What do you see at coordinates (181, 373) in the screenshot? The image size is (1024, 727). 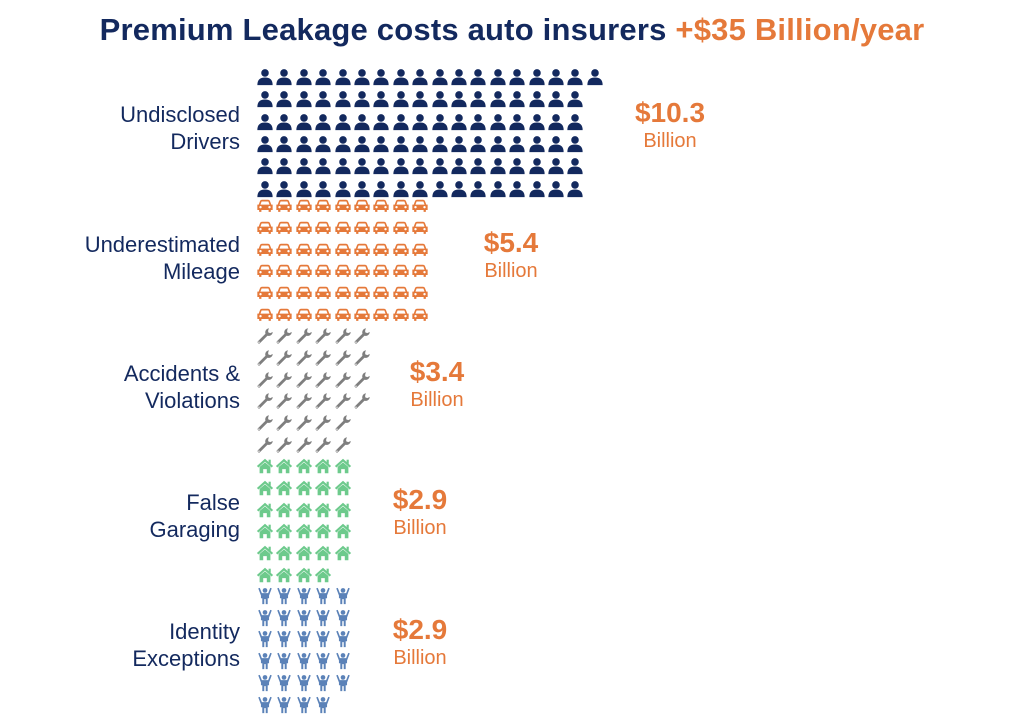 I see `label-line1: Accidents &` at bounding box center [181, 373].